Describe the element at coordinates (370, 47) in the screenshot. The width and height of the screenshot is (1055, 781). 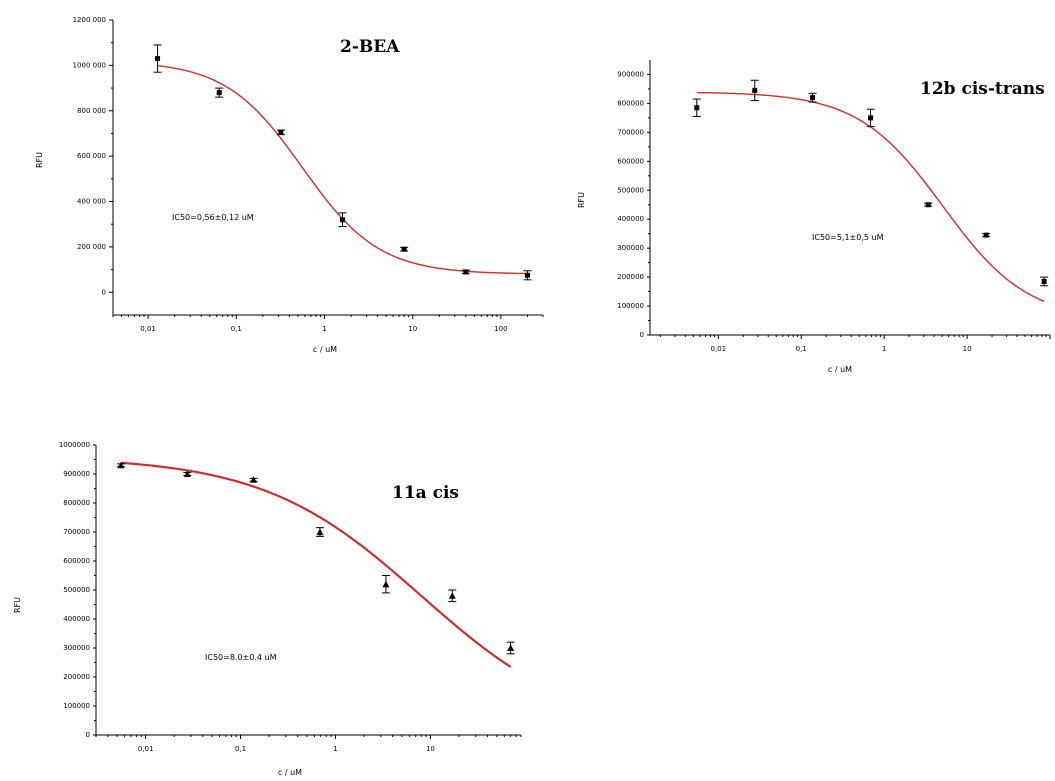
I see `chart-title: 2-BEA` at that location.